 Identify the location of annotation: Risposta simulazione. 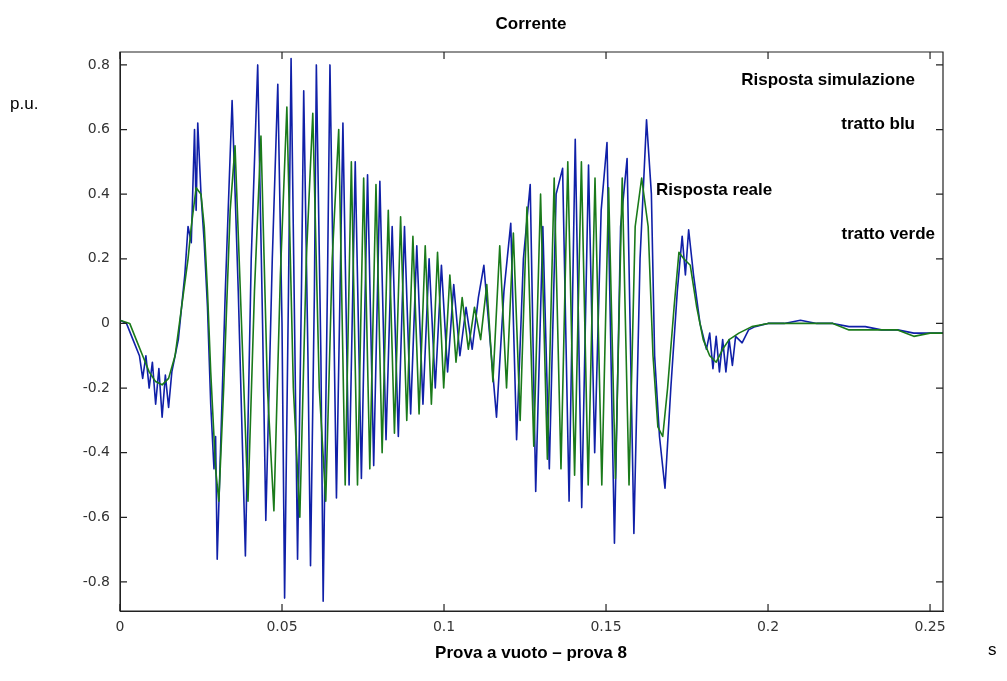
(828, 80).